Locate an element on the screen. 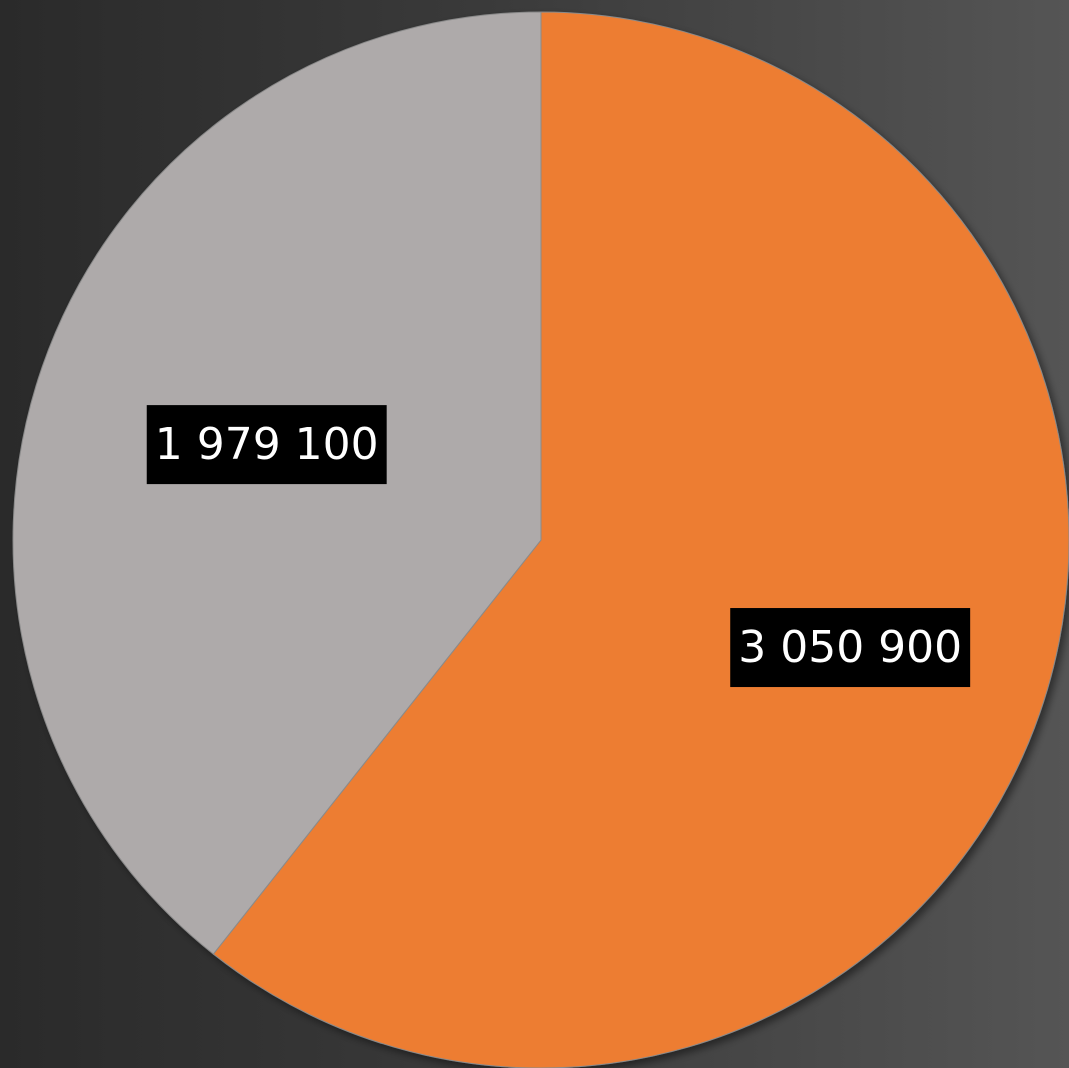  data-label-text: 1 979 100 is located at coordinates (267, 444).